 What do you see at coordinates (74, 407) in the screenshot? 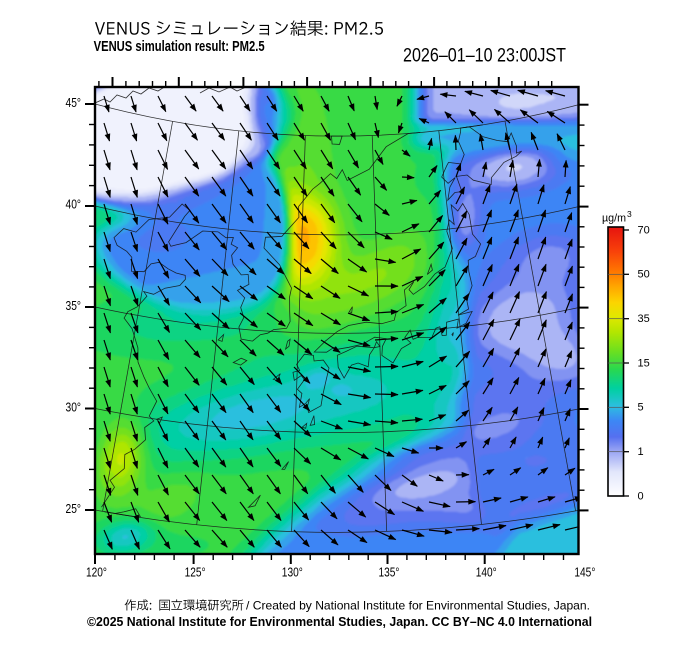
I see `svg-text: 30°` at bounding box center [74, 407].